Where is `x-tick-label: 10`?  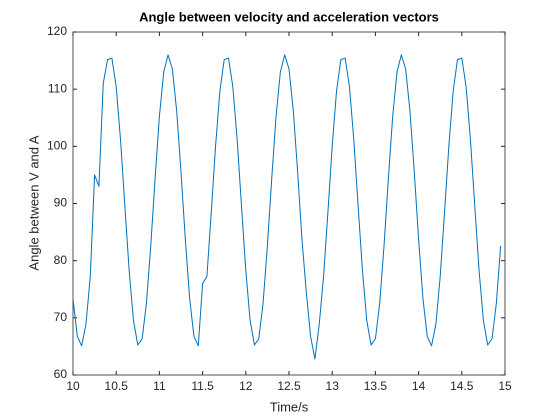
x-tick-label: 10 is located at coordinates (73, 386).